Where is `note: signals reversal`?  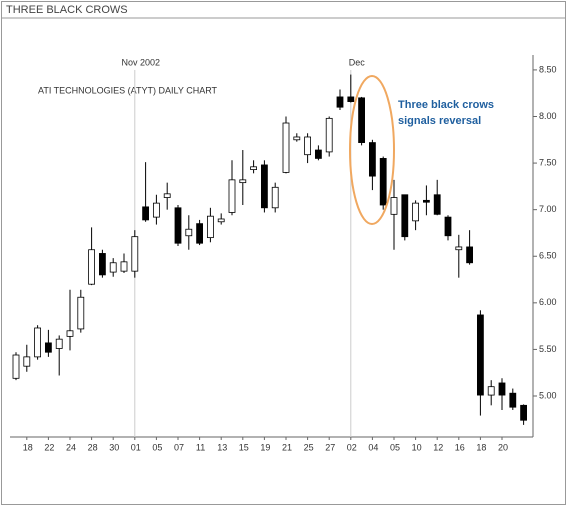
note: signals reversal is located at coordinates (439, 121).